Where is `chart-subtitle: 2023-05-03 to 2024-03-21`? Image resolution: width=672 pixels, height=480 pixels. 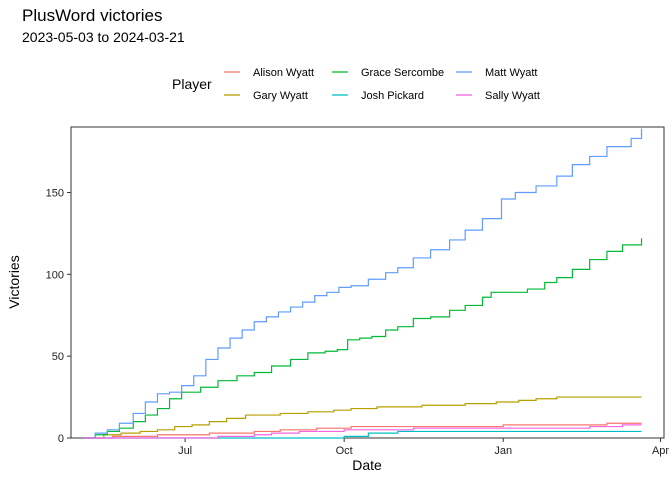 chart-subtitle: 2023-05-03 to 2024-03-21 is located at coordinates (103, 37).